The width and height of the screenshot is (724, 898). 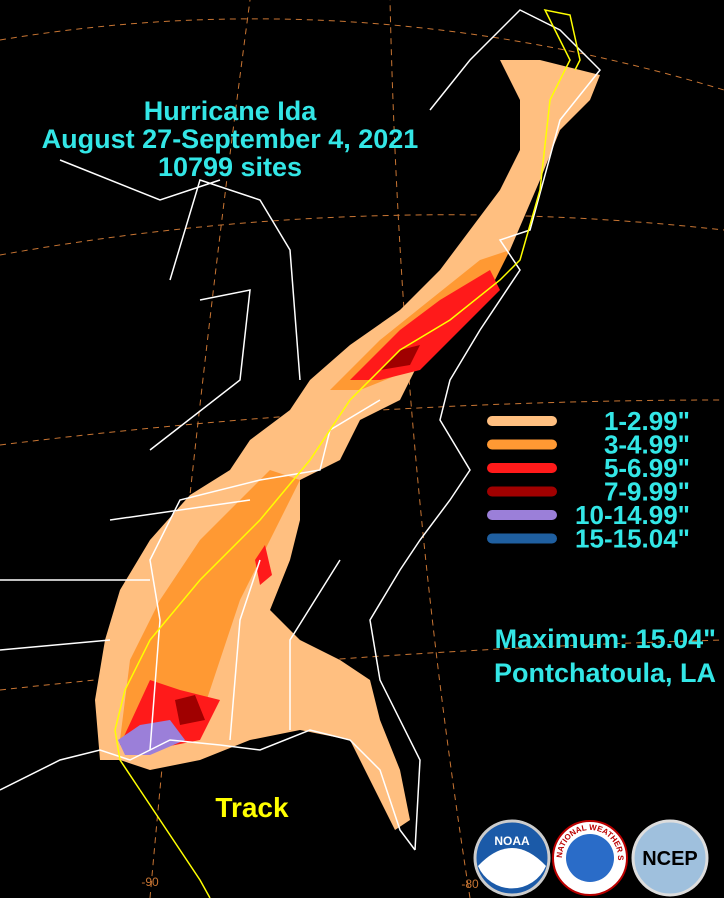 What do you see at coordinates (230, 167) in the screenshot?
I see `title-line: 10799 sites` at bounding box center [230, 167].